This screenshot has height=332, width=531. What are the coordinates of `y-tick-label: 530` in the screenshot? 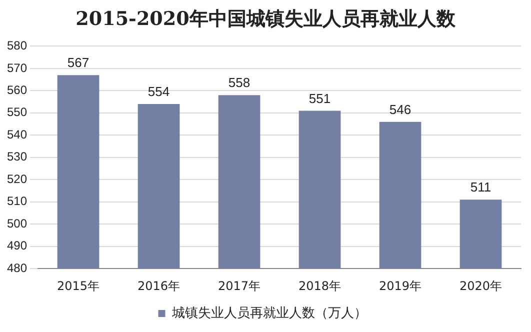 It's located at (17, 157).